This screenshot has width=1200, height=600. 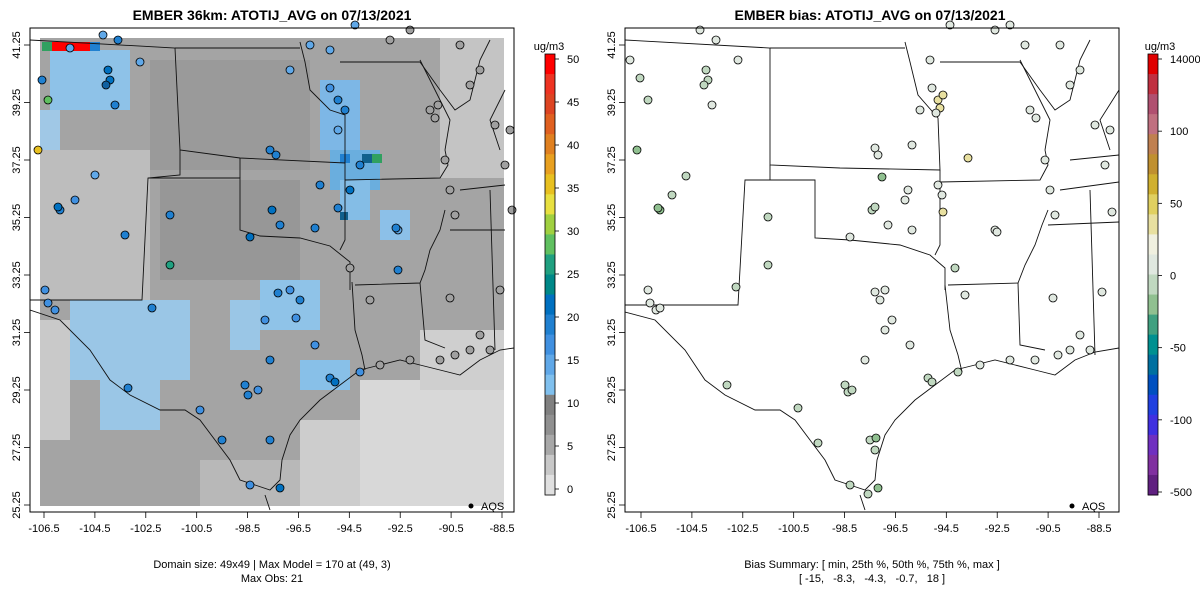 I want to click on colorbar-tick-label: 45, so click(x=573, y=103).